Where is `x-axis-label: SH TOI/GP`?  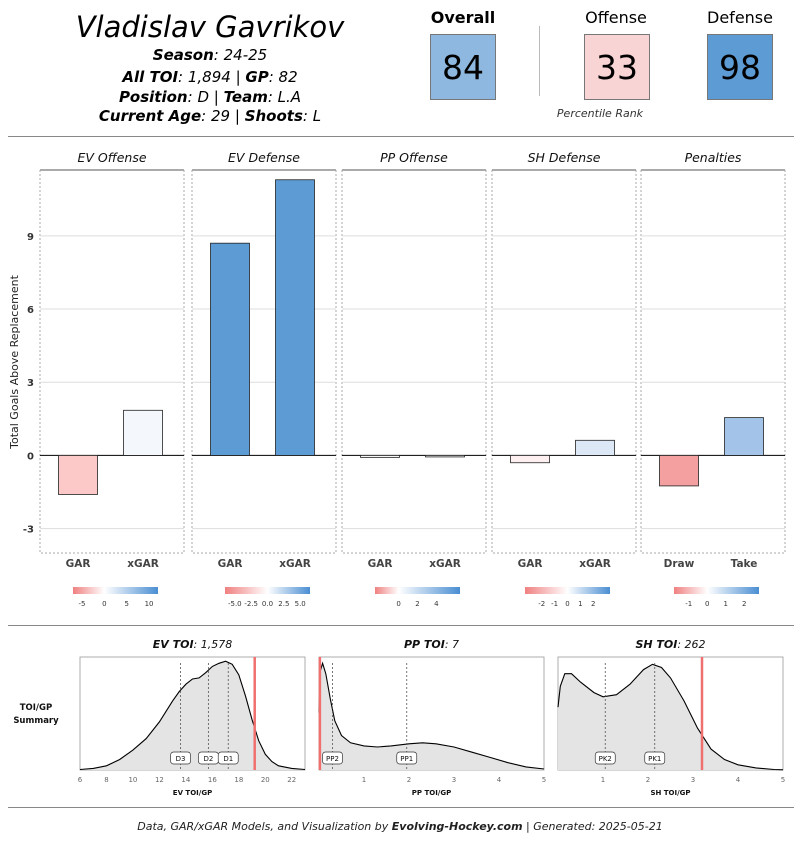 x-axis-label: SH TOI/GP is located at coordinates (670, 793).